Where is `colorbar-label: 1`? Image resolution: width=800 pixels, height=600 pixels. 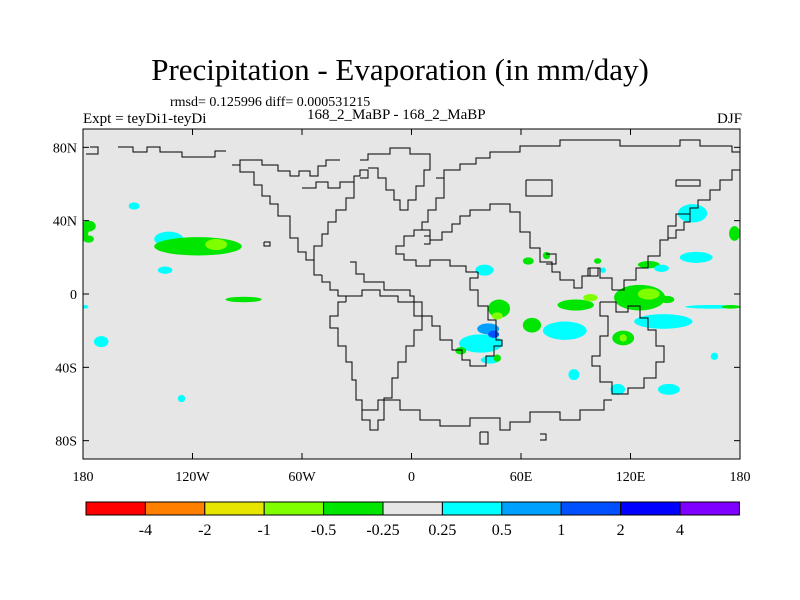
colorbar-label: 1 is located at coordinates (561, 530).